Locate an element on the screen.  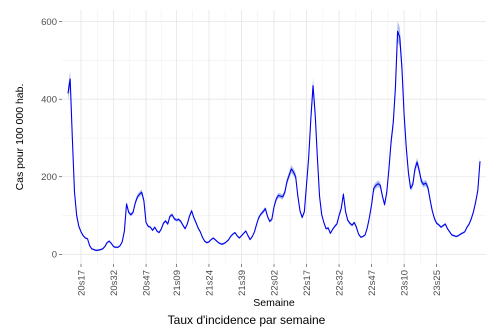
x-tick-label: 20s17 is located at coordinates (81, 283).